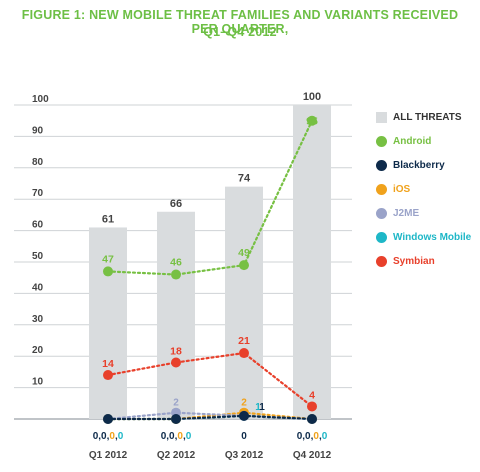 This screenshot has height=472, width=480. What do you see at coordinates (427, 117) in the screenshot?
I see `legend-label: ALL THREATS` at bounding box center [427, 117].